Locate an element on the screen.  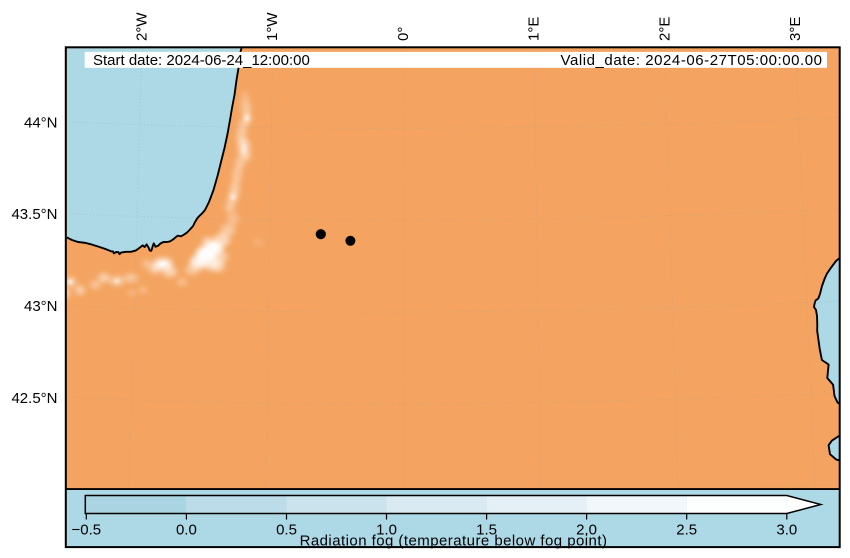
svg-text: 42.5°N is located at coordinates (34, 398).